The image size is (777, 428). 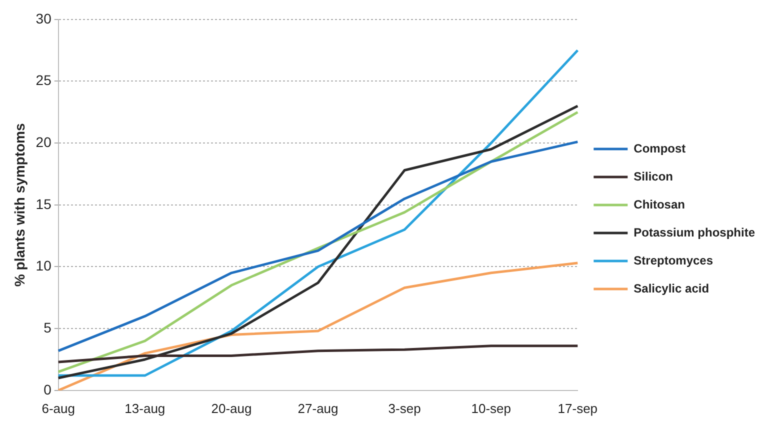 I want to click on y-tick-label: 30, so click(x=44, y=18).